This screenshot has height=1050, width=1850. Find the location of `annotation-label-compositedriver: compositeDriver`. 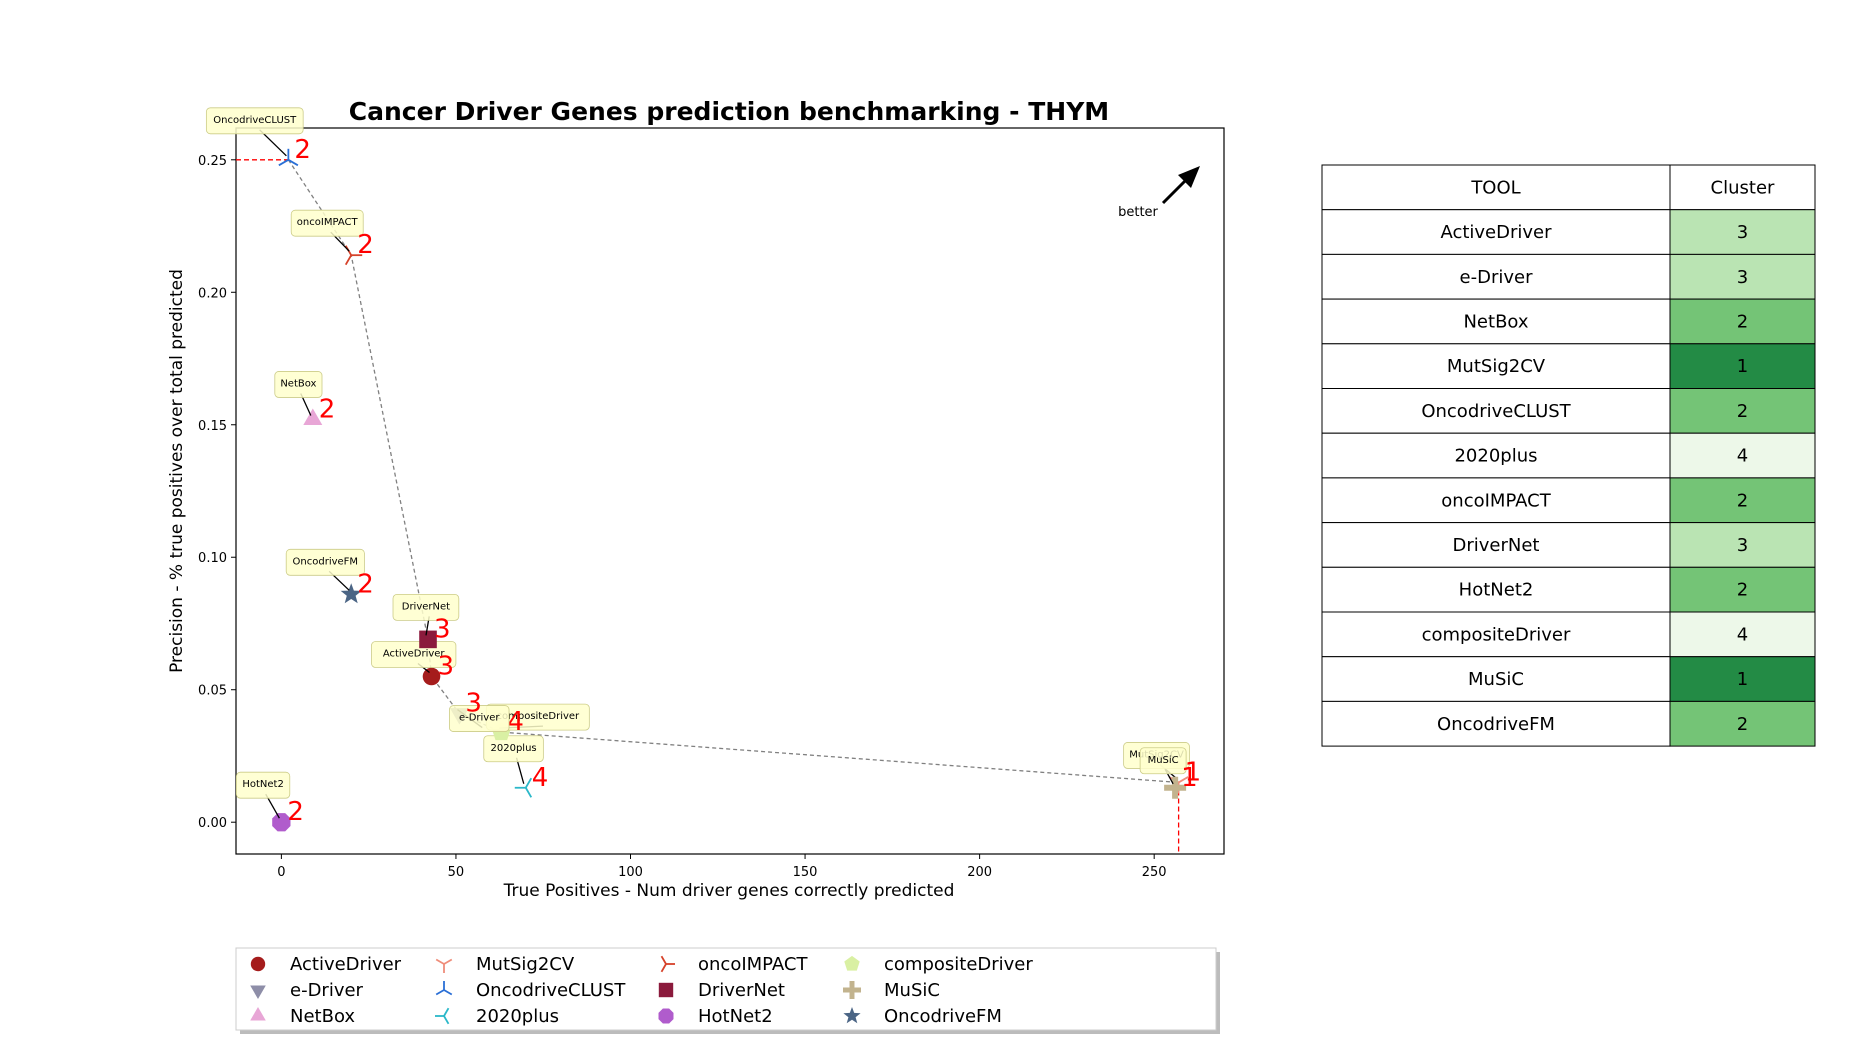

annotation-label-compositedriver: compositeDriver is located at coordinates (539, 716).